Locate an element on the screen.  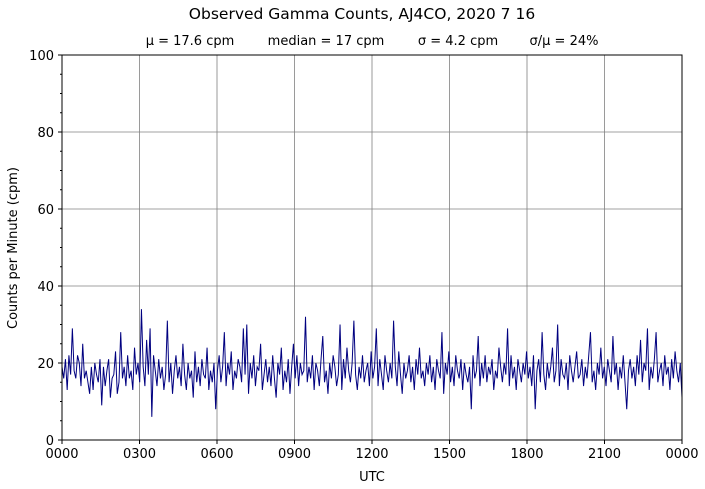
chart-title: Observed Gamma Counts, AJ4CO, 2020 7 16 is located at coordinates (362, 14).